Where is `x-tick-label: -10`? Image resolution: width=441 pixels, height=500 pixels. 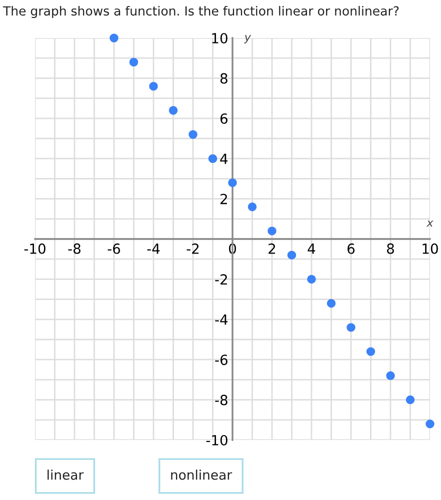
x-tick-label: -10 is located at coordinates (35, 248).